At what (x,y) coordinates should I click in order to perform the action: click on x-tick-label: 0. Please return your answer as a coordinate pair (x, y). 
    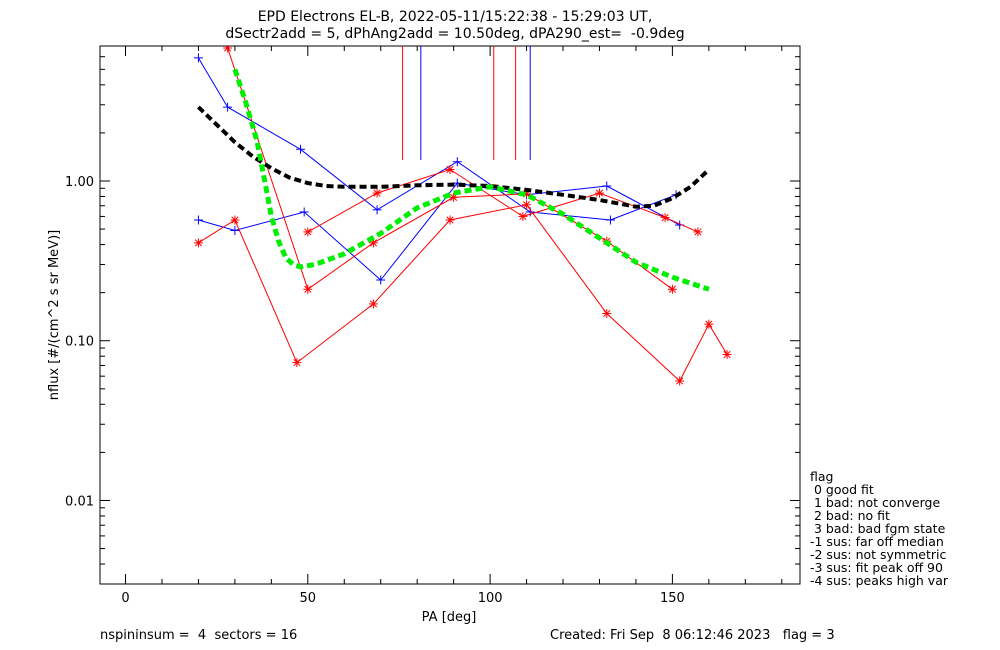
    Looking at the image, I should click on (125, 598).